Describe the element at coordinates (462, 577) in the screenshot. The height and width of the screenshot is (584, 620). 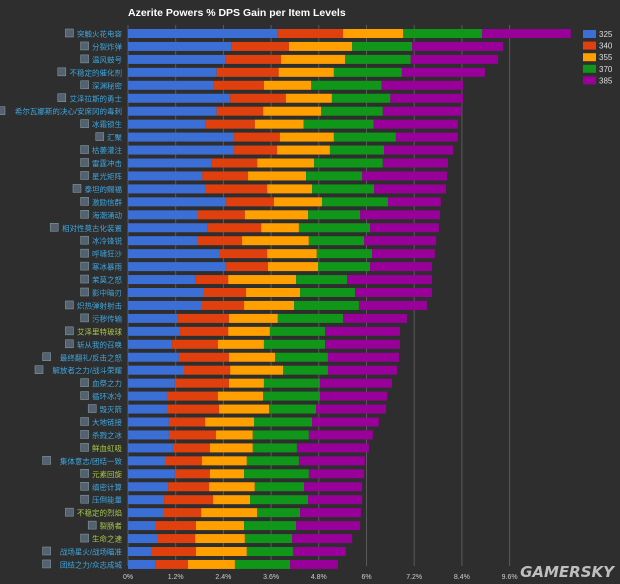
I see `x-tick-label: 8.4%` at that location.